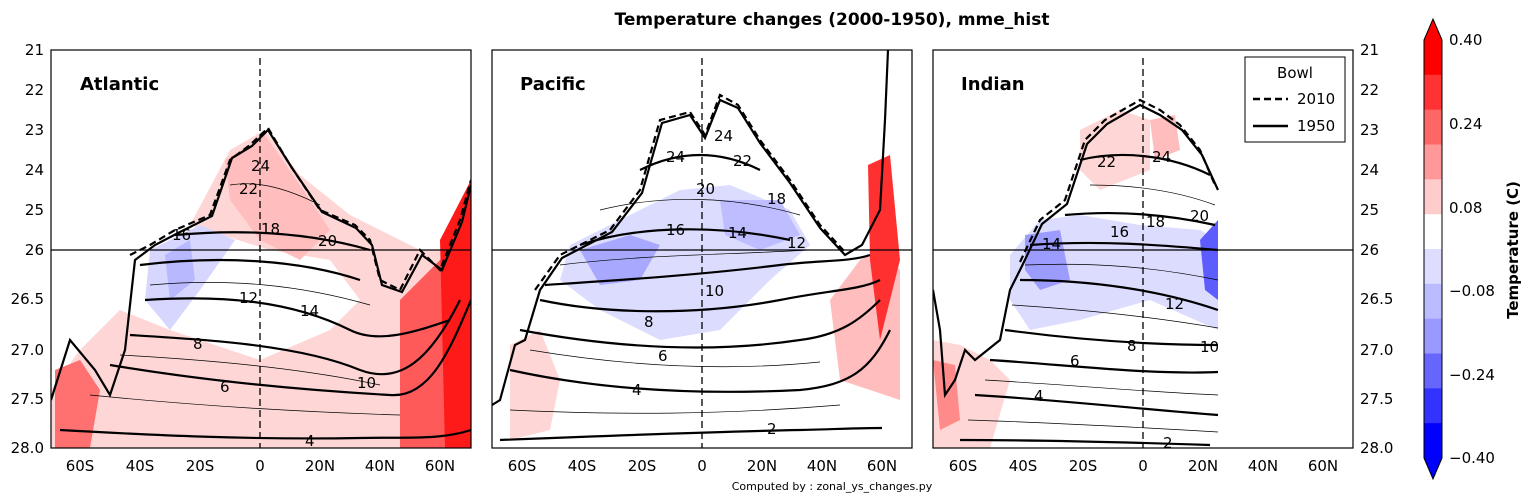 The width and height of the screenshot is (1532, 503). What do you see at coordinates (1165, 137) in the screenshot?
I see `indian-warm-core` at bounding box center [1165, 137].